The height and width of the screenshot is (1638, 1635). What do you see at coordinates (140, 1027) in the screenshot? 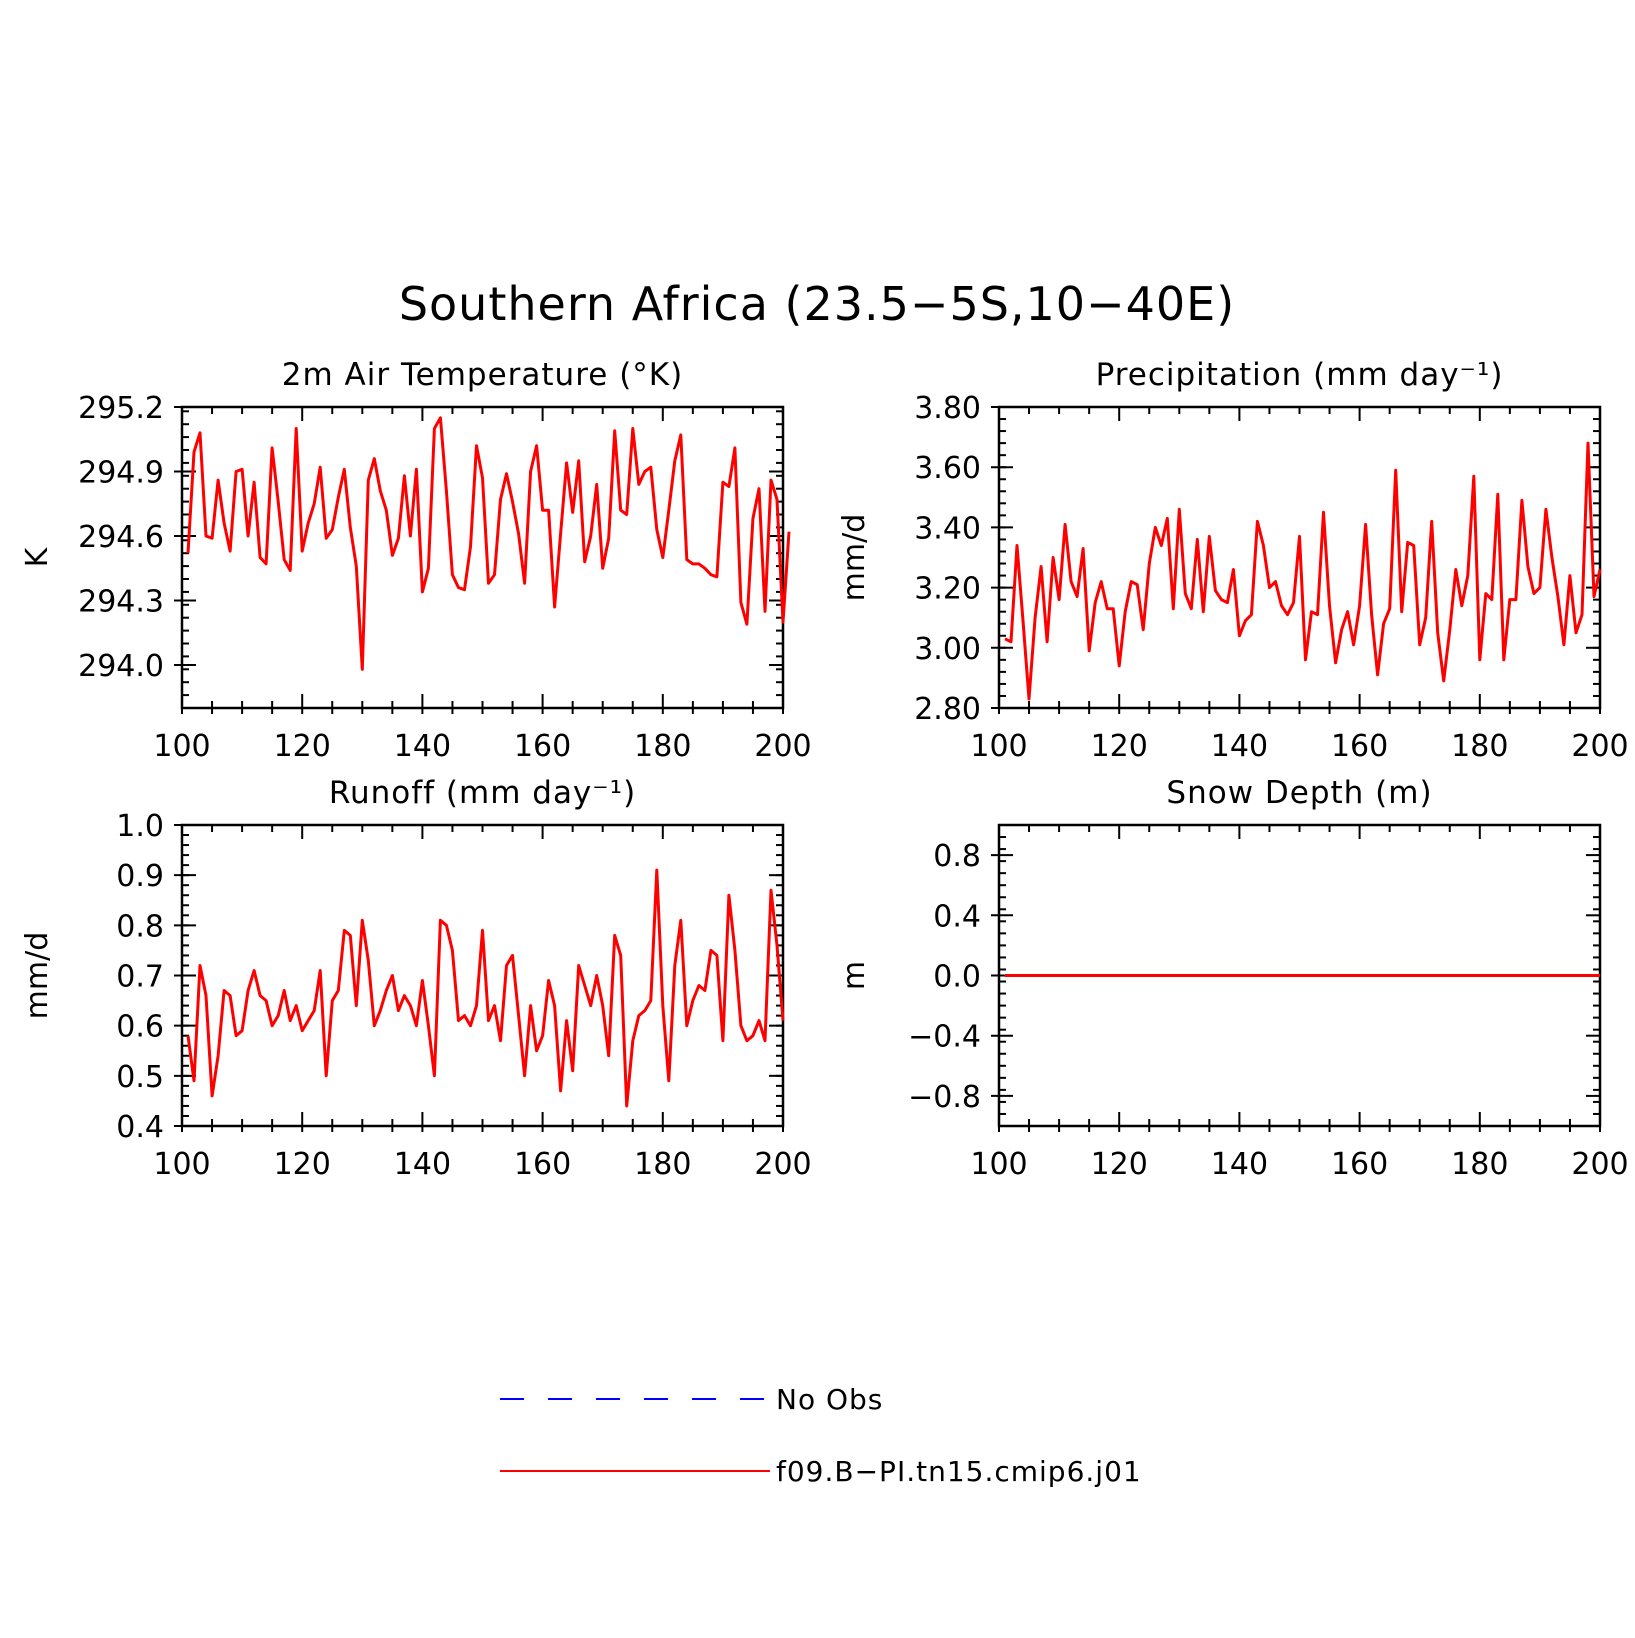
I see `y-tick-label: 0.6` at bounding box center [140, 1027].